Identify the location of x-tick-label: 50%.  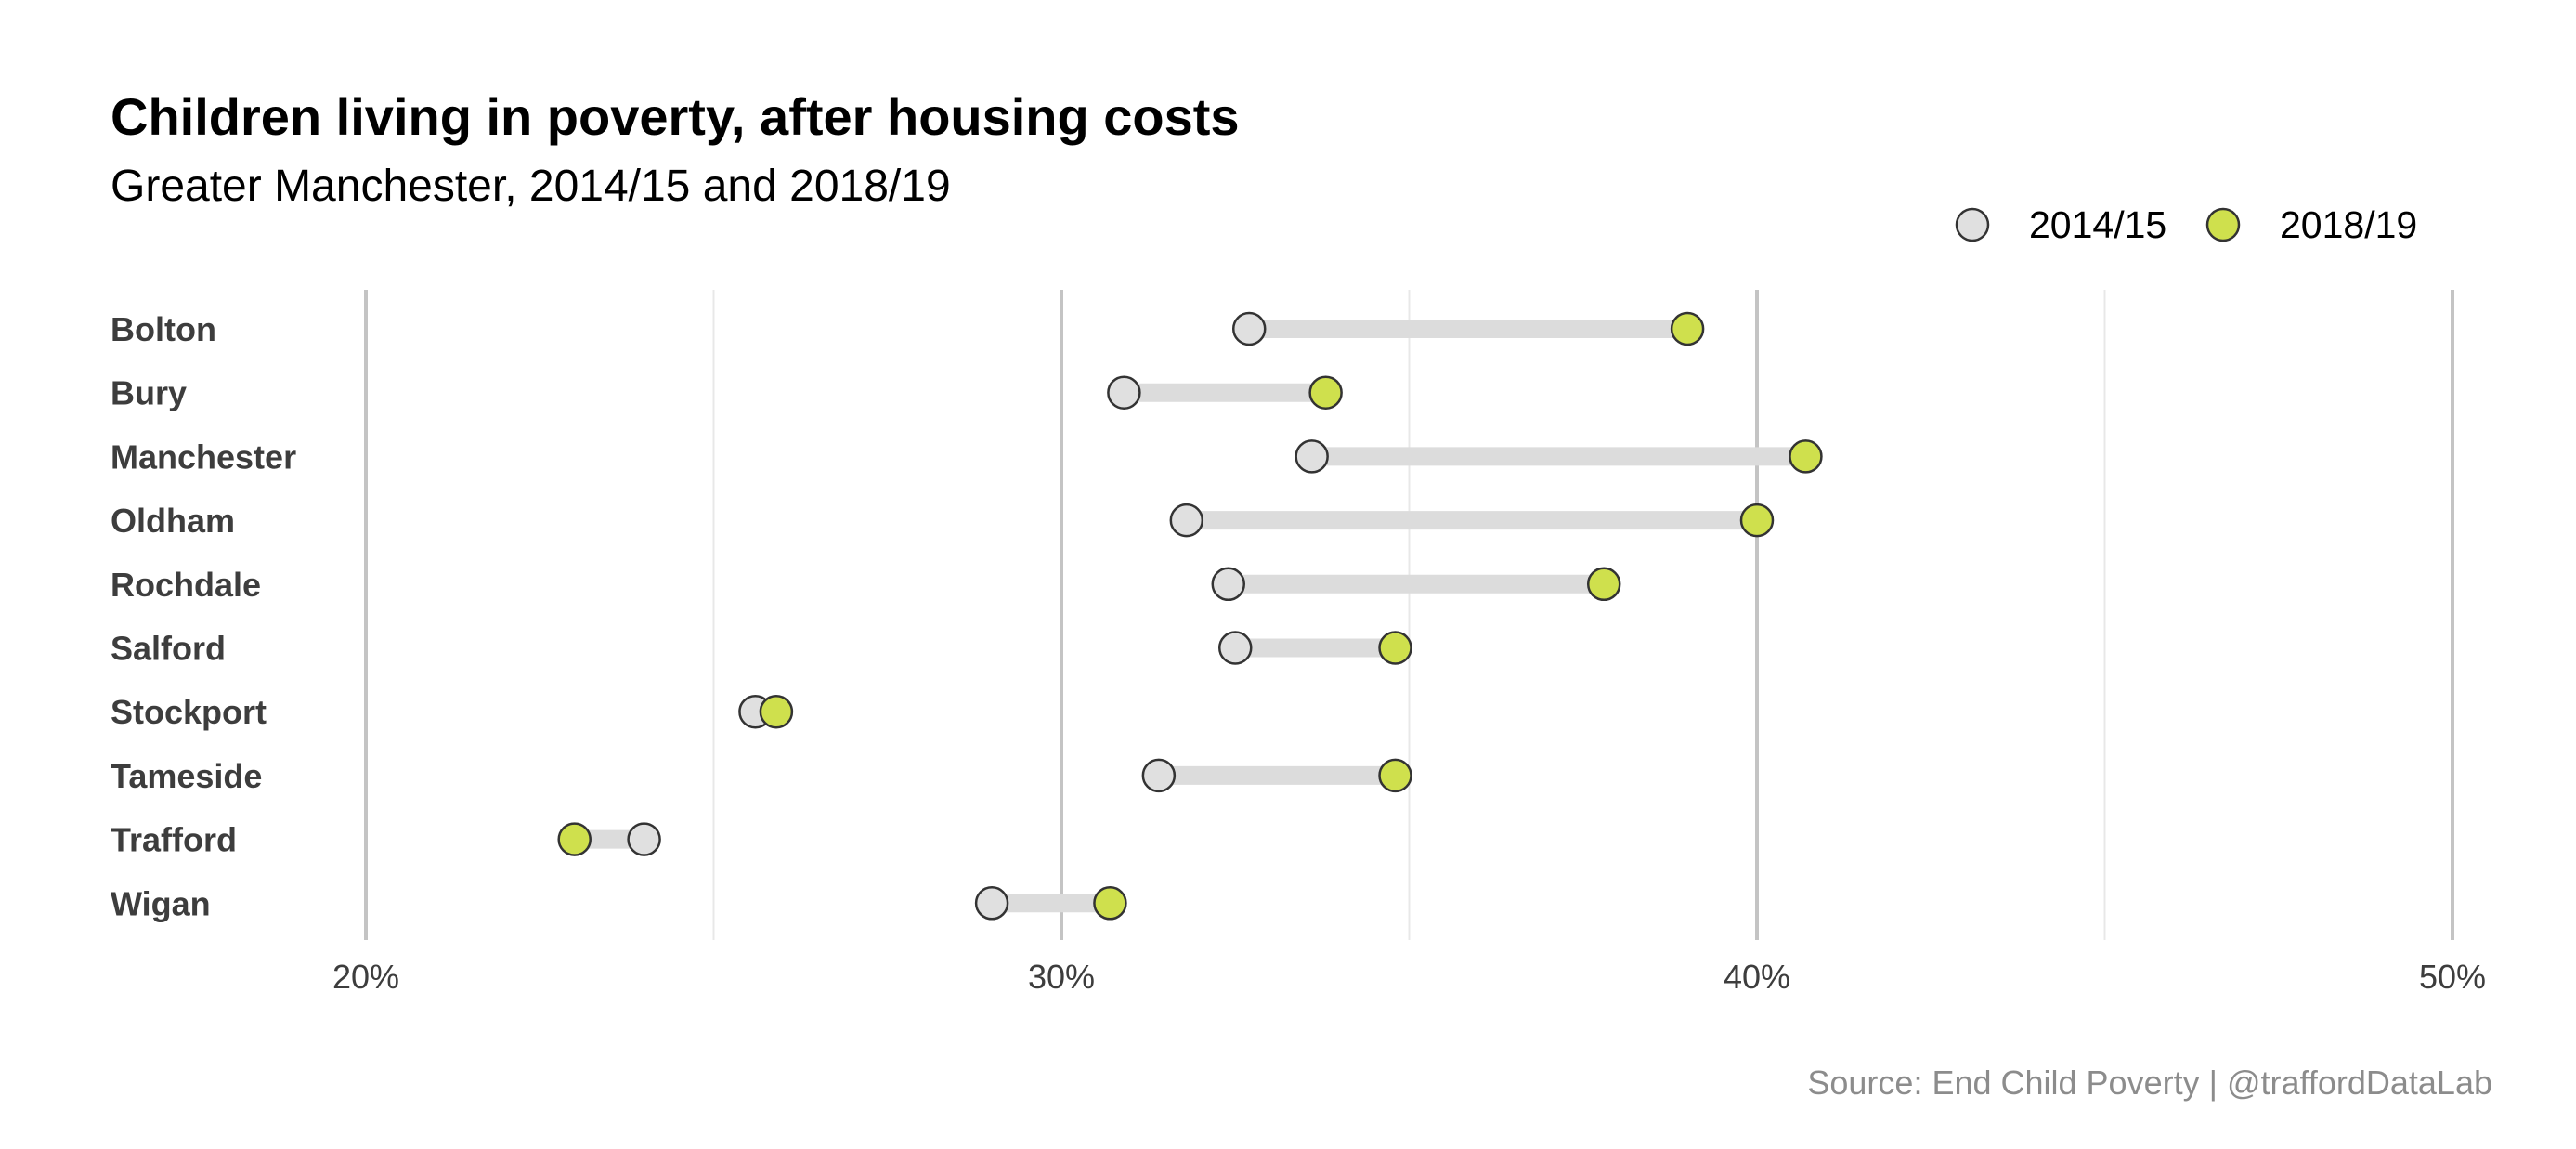
(2452, 977).